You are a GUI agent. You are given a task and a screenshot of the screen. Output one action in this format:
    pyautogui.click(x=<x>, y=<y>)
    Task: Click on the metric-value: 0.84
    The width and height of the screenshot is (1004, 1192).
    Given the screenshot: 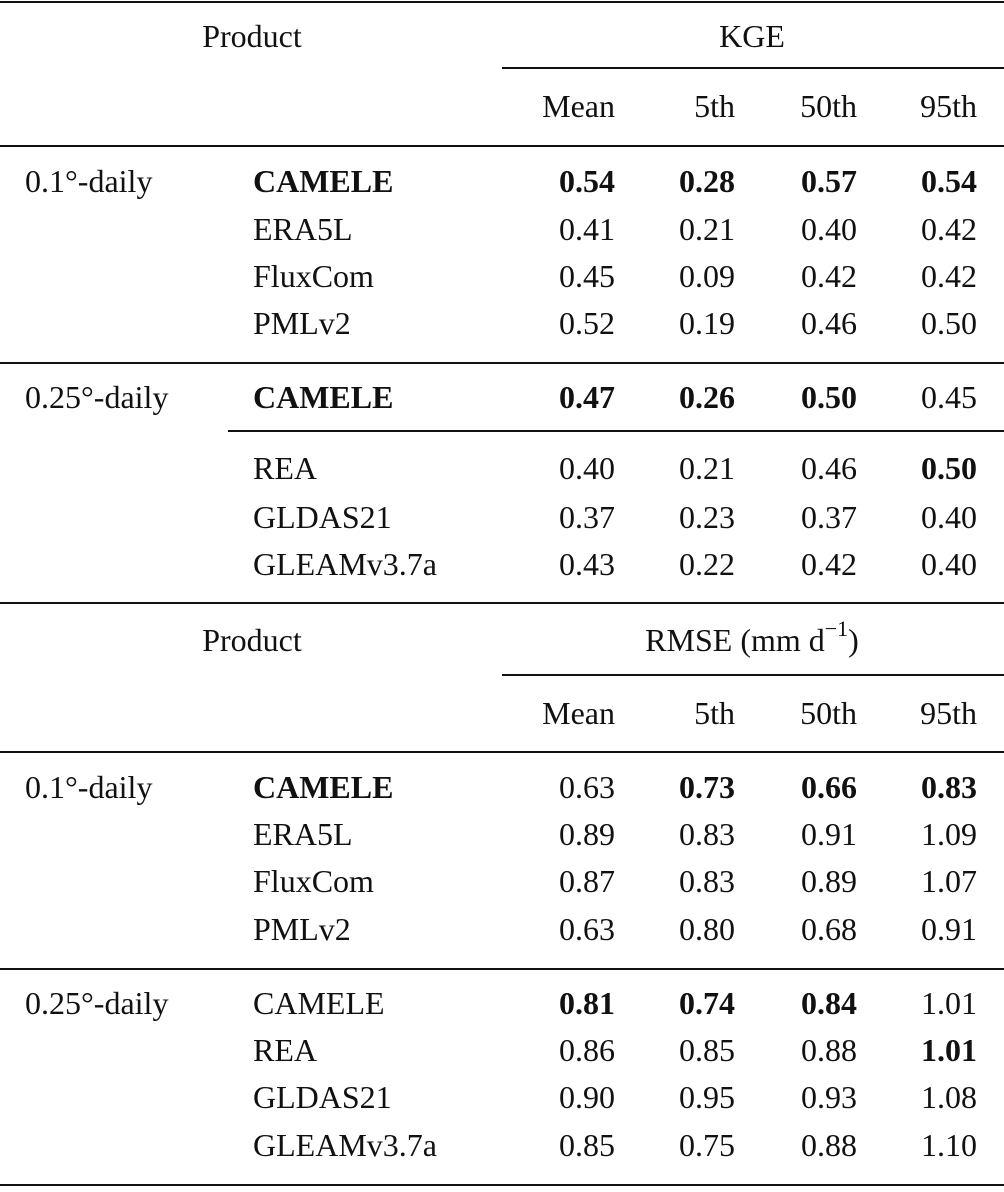 What is the action you would take?
    pyautogui.click(x=829, y=1003)
    